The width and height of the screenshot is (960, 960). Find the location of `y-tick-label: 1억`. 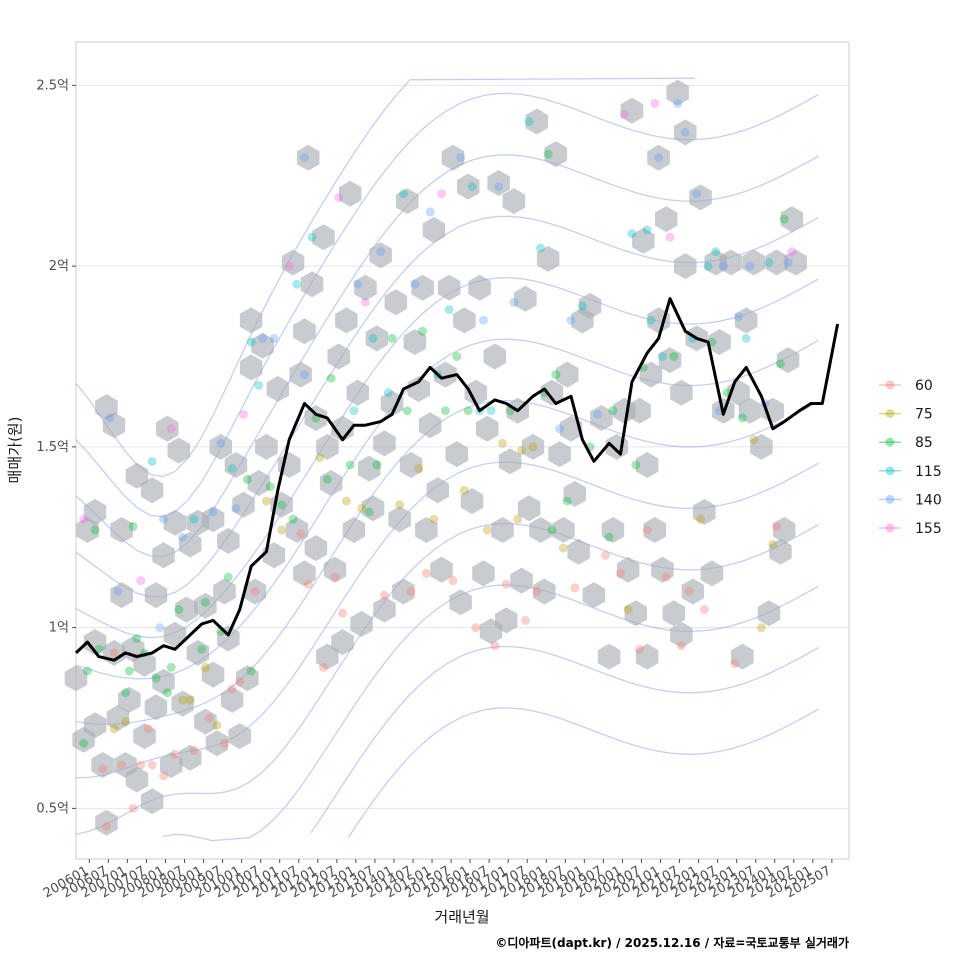

y-tick-label: 1억 is located at coordinates (59, 628).